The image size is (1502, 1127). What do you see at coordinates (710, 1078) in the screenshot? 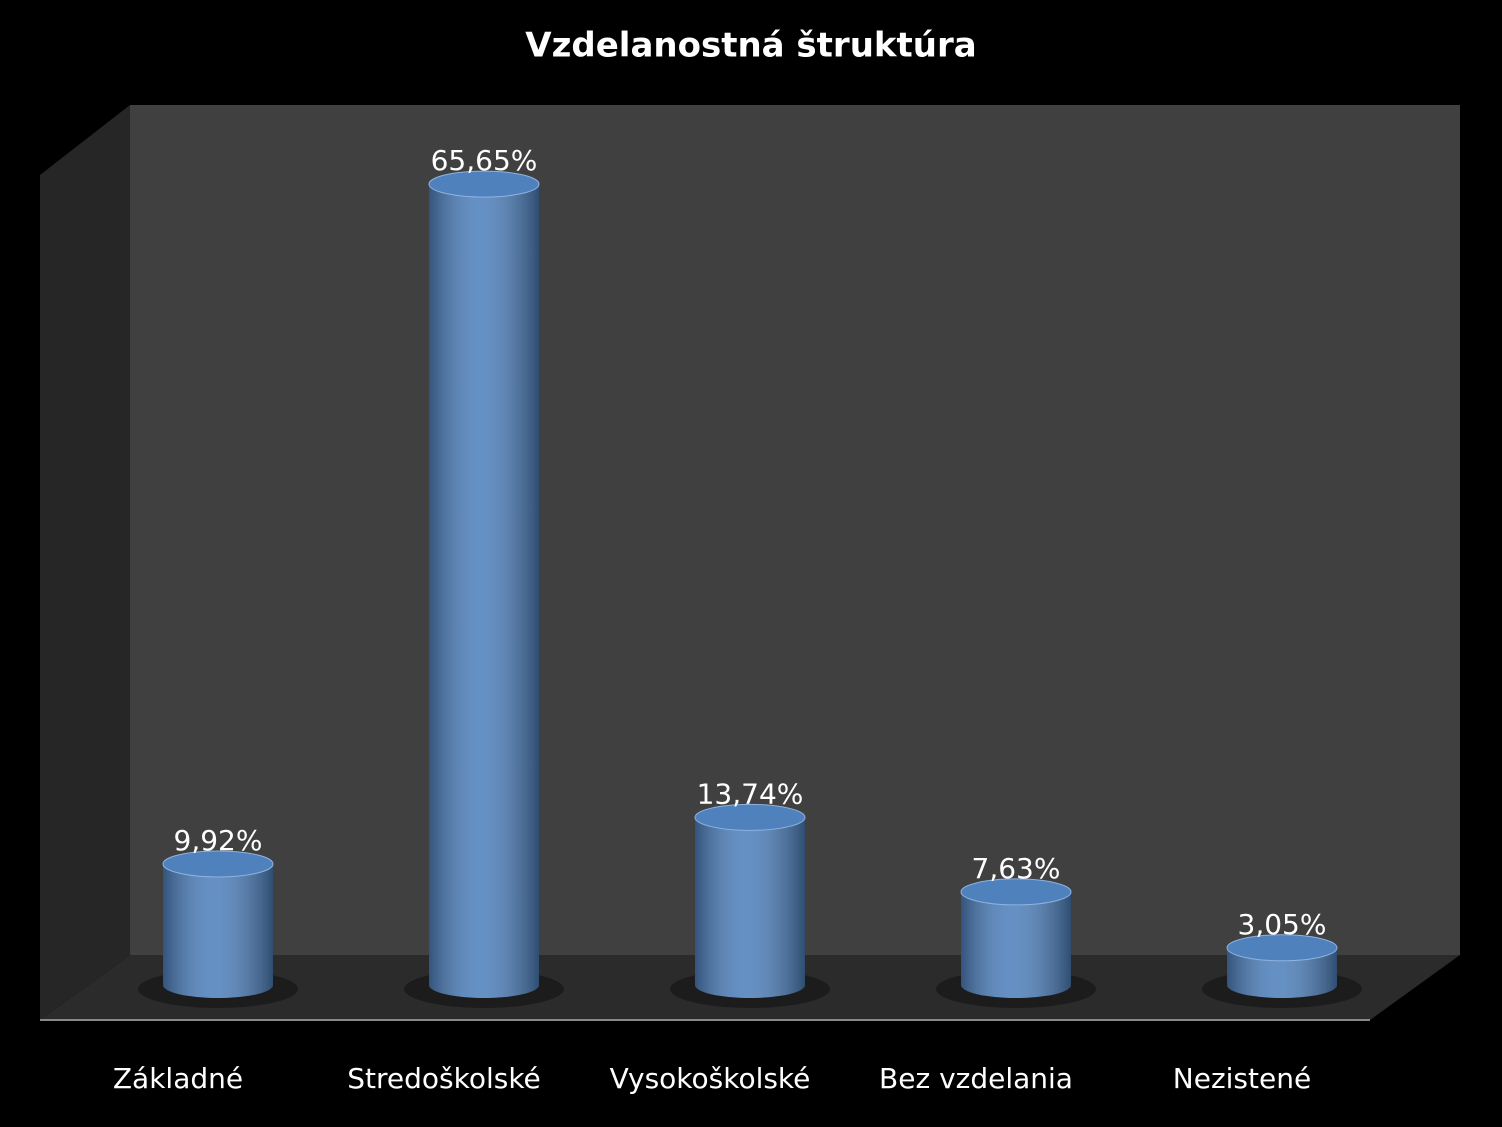
I see `x-tick-label: Vysokoškolské` at bounding box center [710, 1078].